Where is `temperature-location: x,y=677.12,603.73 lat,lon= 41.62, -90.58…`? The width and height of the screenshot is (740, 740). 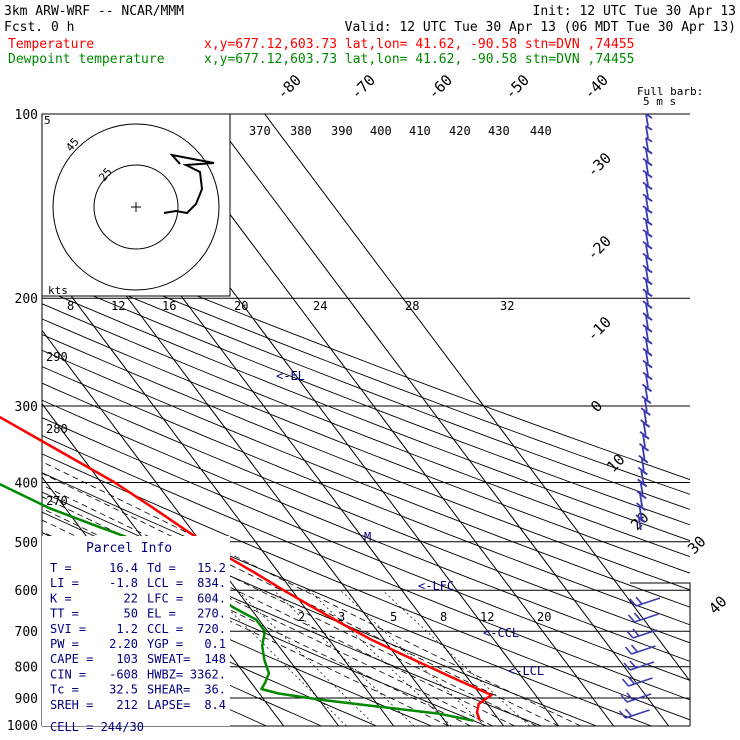 temperature-location: x,y=677.12,603.73 lat,lon= 41.62, -90.58… is located at coordinates (419, 44).